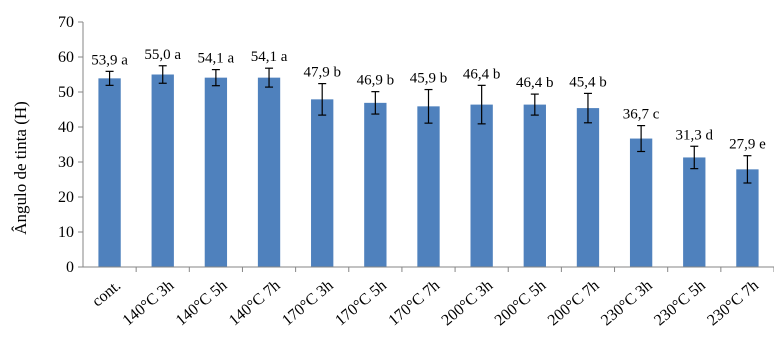 The width and height of the screenshot is (774, 352). What do you see at coordinates (66, 232) in the screenshot?
I see `y-tick-label: 10` at bounding box center [66, 232].